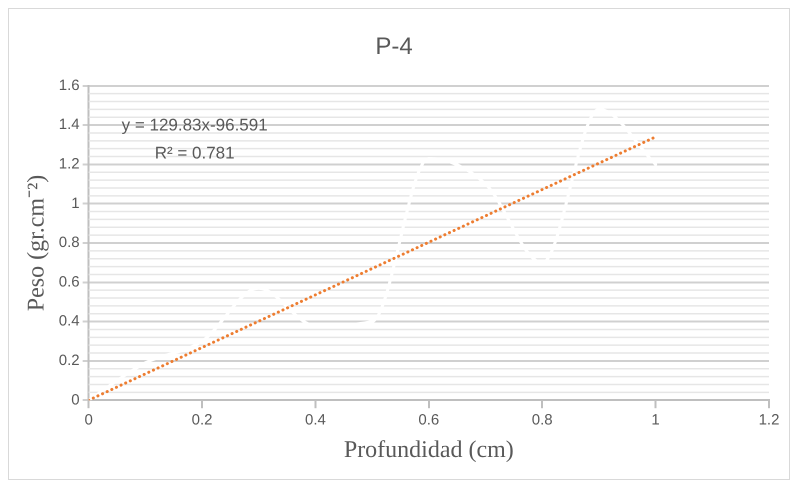 Image resolution: width=798 pixels, height=489 pixels. I want to click on y-tick-label: 1.2, so click(69, 164).